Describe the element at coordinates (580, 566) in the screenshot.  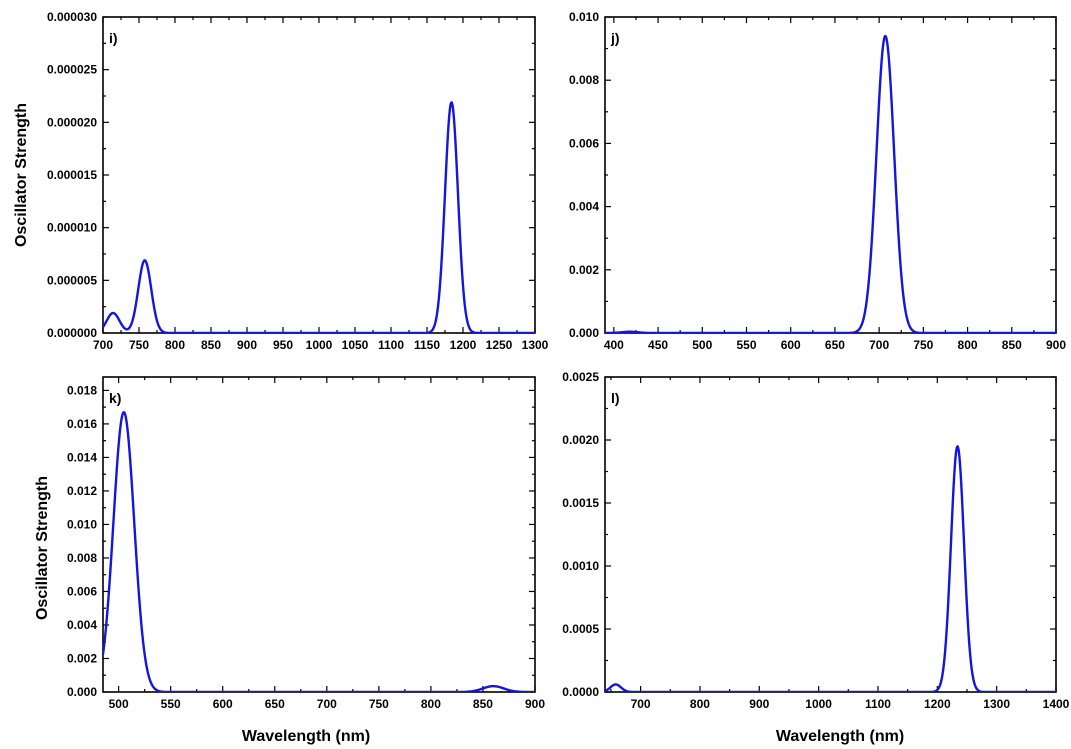
I see `y-tick-label: 0.0010` at that location.